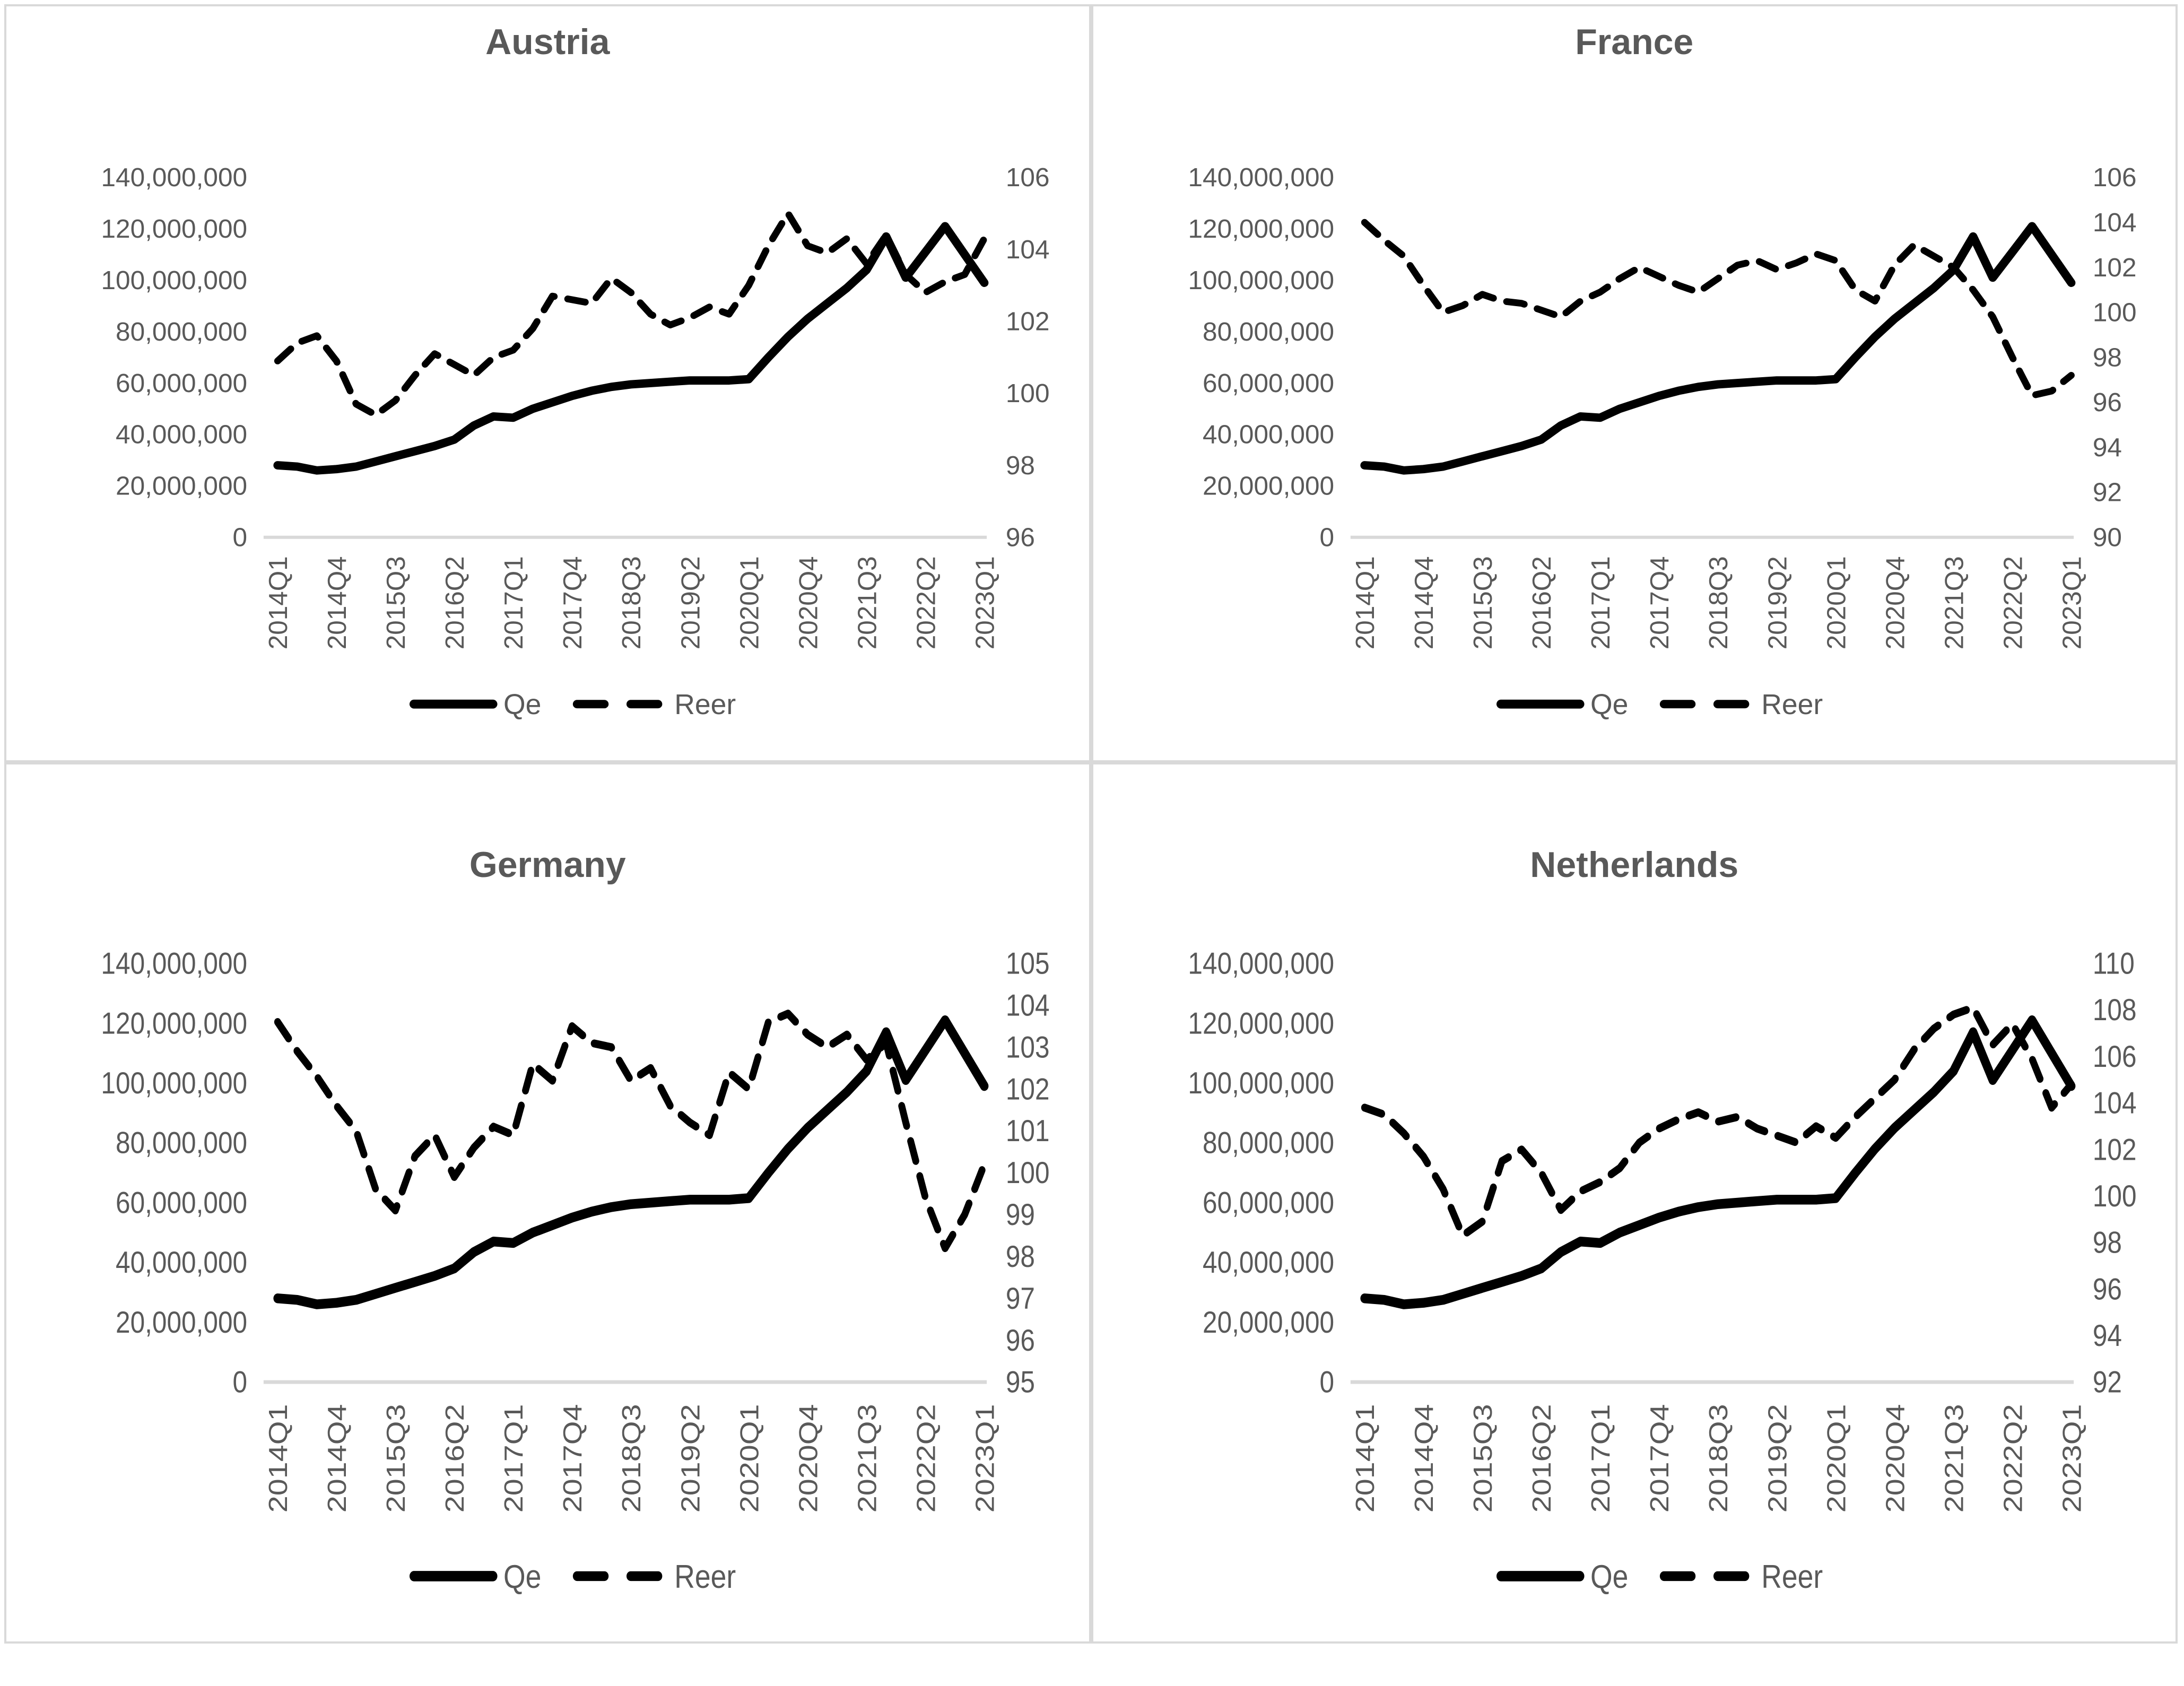 This screenshot has width=2184, height=1686. What do you see at coordinates (1020, 1215) in the screenshot?
I see `right-axis-tick-label: 99` at bounding box center [1020, 1215].